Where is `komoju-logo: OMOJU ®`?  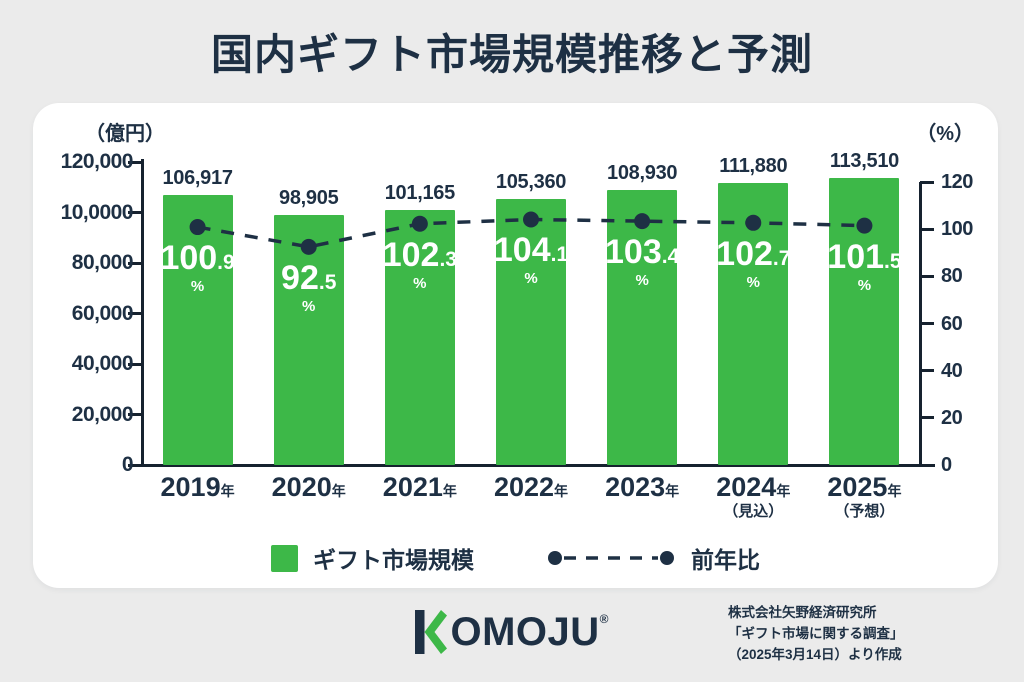
komoju-logo: OMOJU ® is located at coordinates (512, 632).